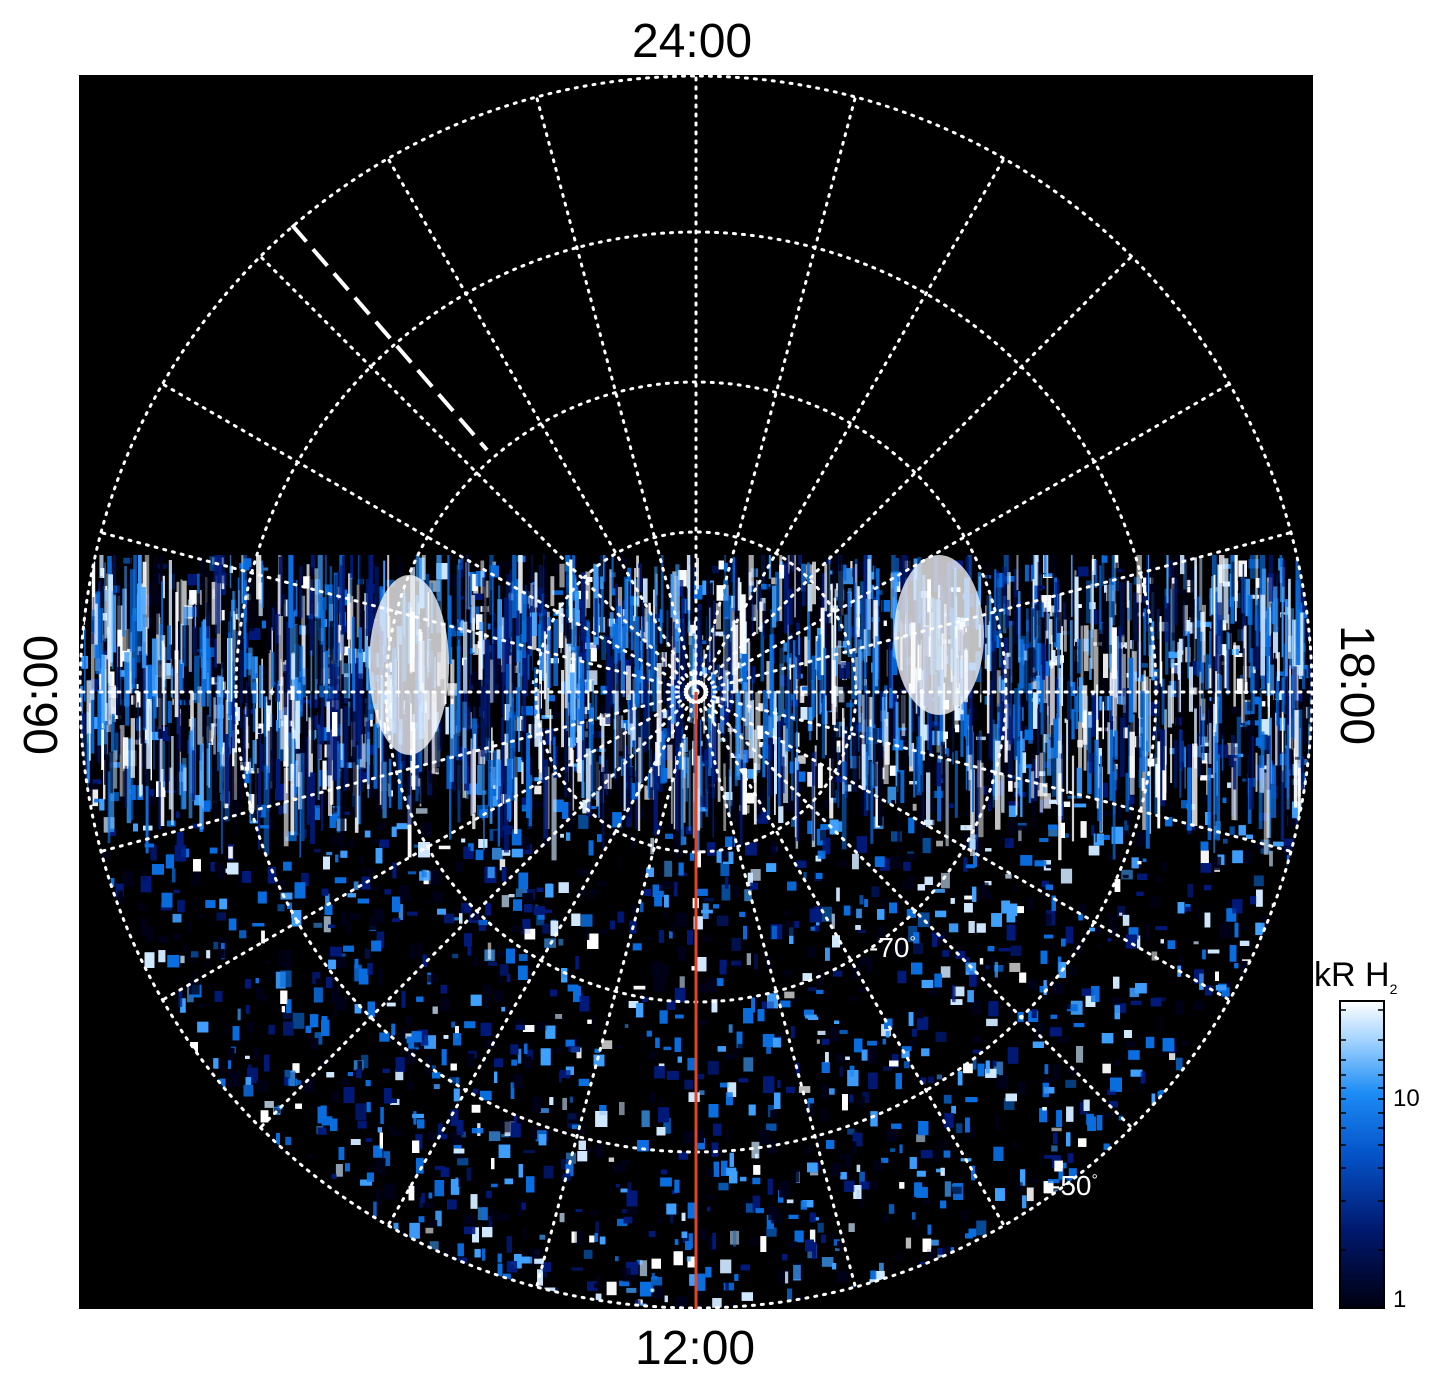  I want to click on dashed-reference-line, so click(389, 337).